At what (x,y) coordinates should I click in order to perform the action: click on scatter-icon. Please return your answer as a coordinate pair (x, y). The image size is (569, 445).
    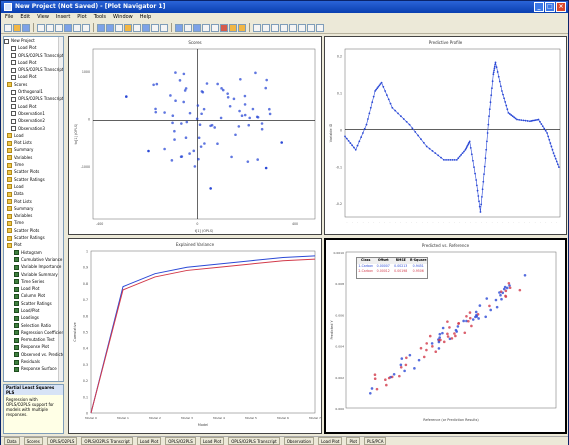
    Looking at the image, I should click on (179, 27).